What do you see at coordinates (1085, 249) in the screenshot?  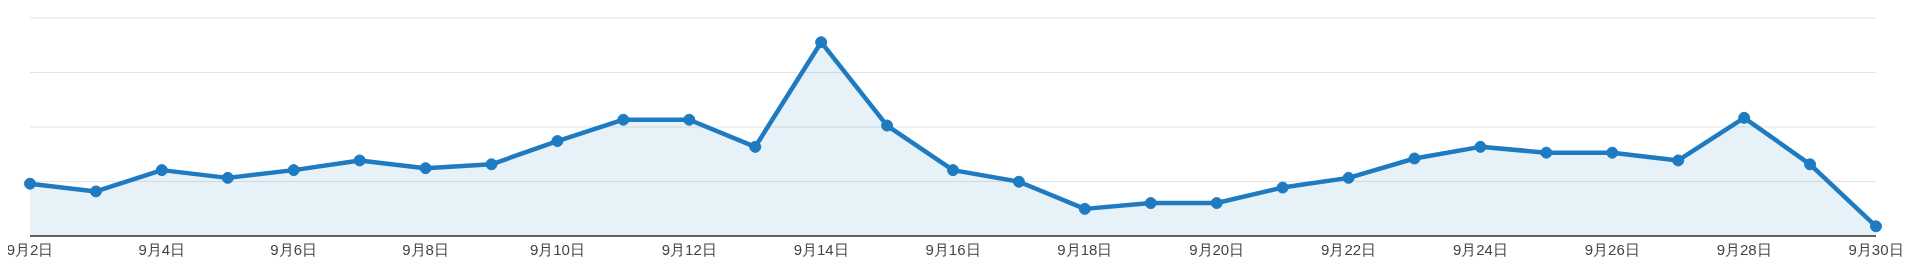 I see `x-tick-label: 9月18日` at bounding box center [1085, 249].